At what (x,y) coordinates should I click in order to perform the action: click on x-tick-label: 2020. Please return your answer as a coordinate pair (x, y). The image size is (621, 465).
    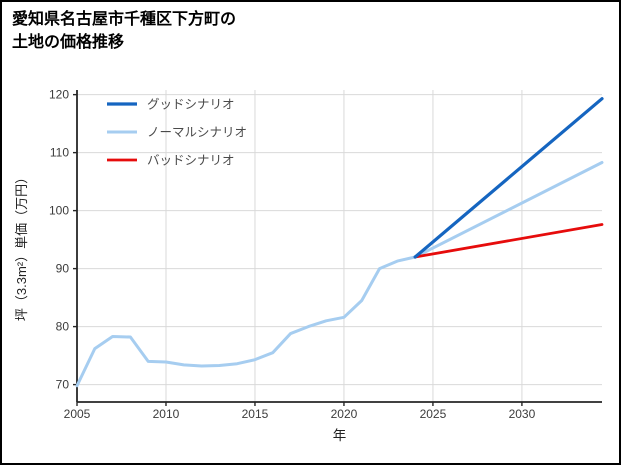
    Looking at the image, I should click on (344, 414).